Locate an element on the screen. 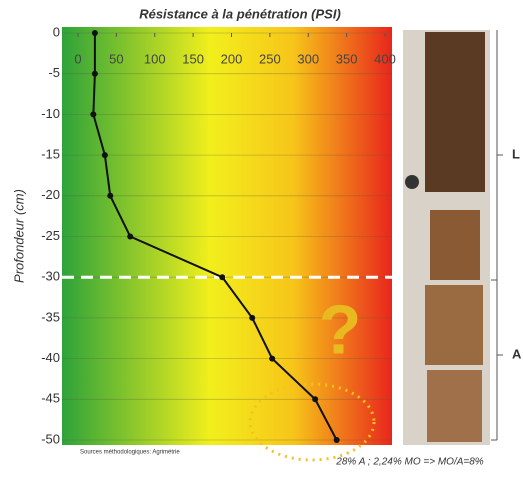  x-tick-label: 200 is located at coordinates (232, 58).